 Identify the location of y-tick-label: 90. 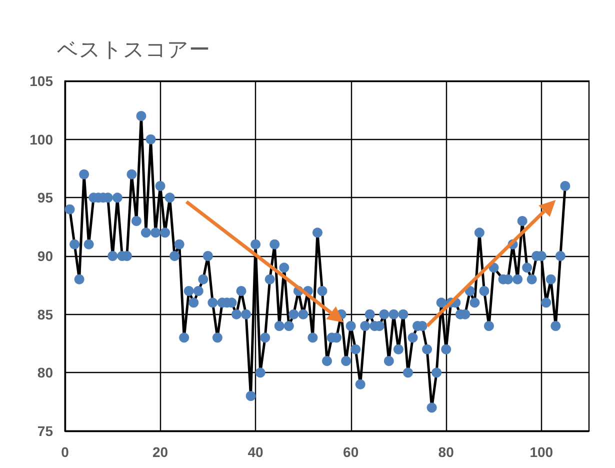
(45, 256).